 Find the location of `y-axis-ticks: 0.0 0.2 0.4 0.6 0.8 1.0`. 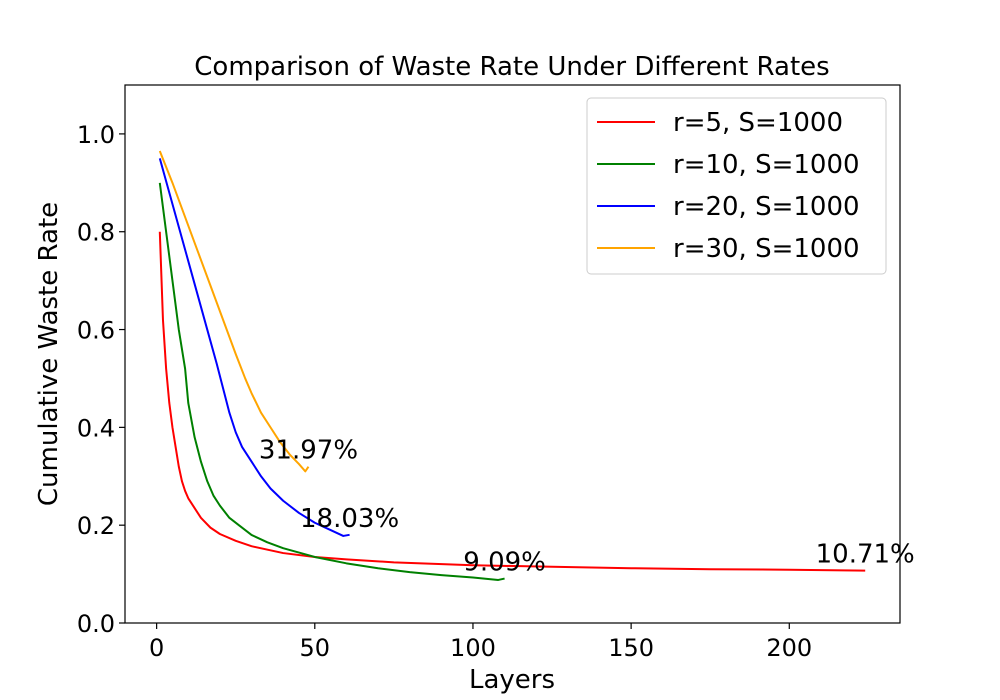

y-axis-ticks: 0.0 0.2 0.4 0.6 0.8 1.0 is located at coordinates (101, 379).